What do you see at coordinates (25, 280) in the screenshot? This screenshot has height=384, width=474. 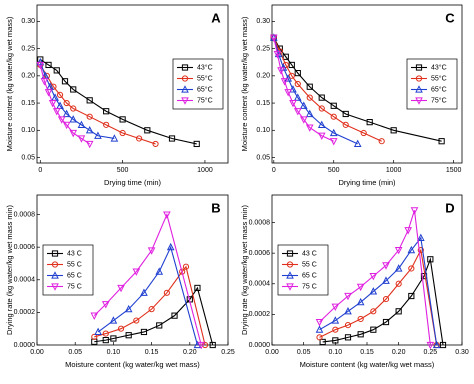 I see `y-tick-label: 0.0004` at bounding box center [25, 280].